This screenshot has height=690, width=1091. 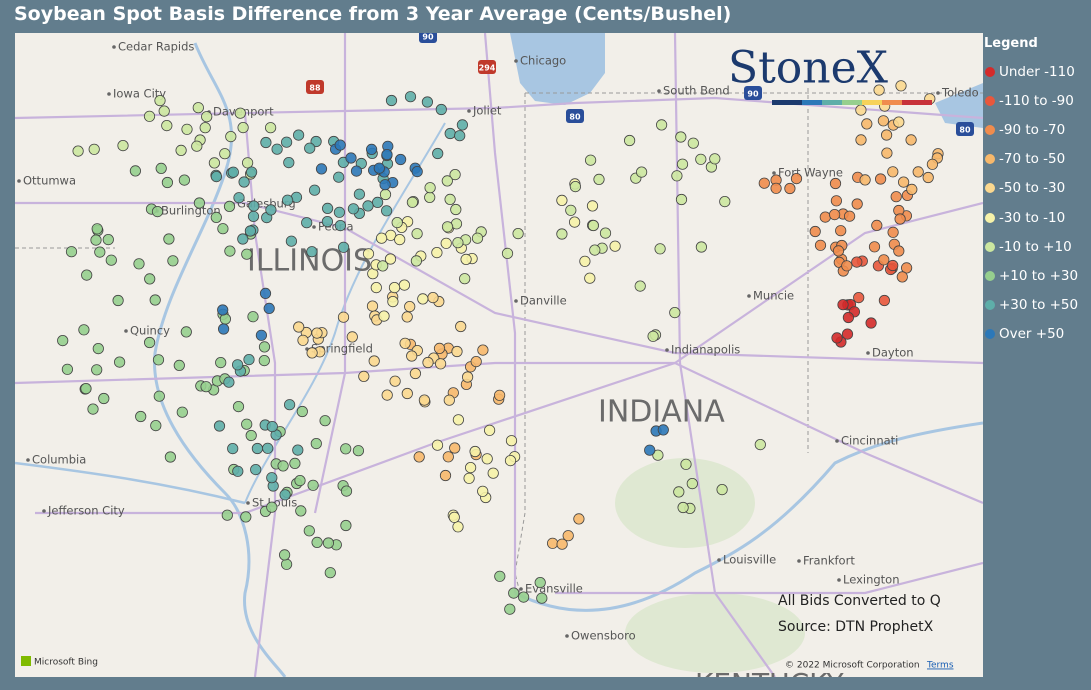 I want to click on highway-shield, so click(x=428, y=38).